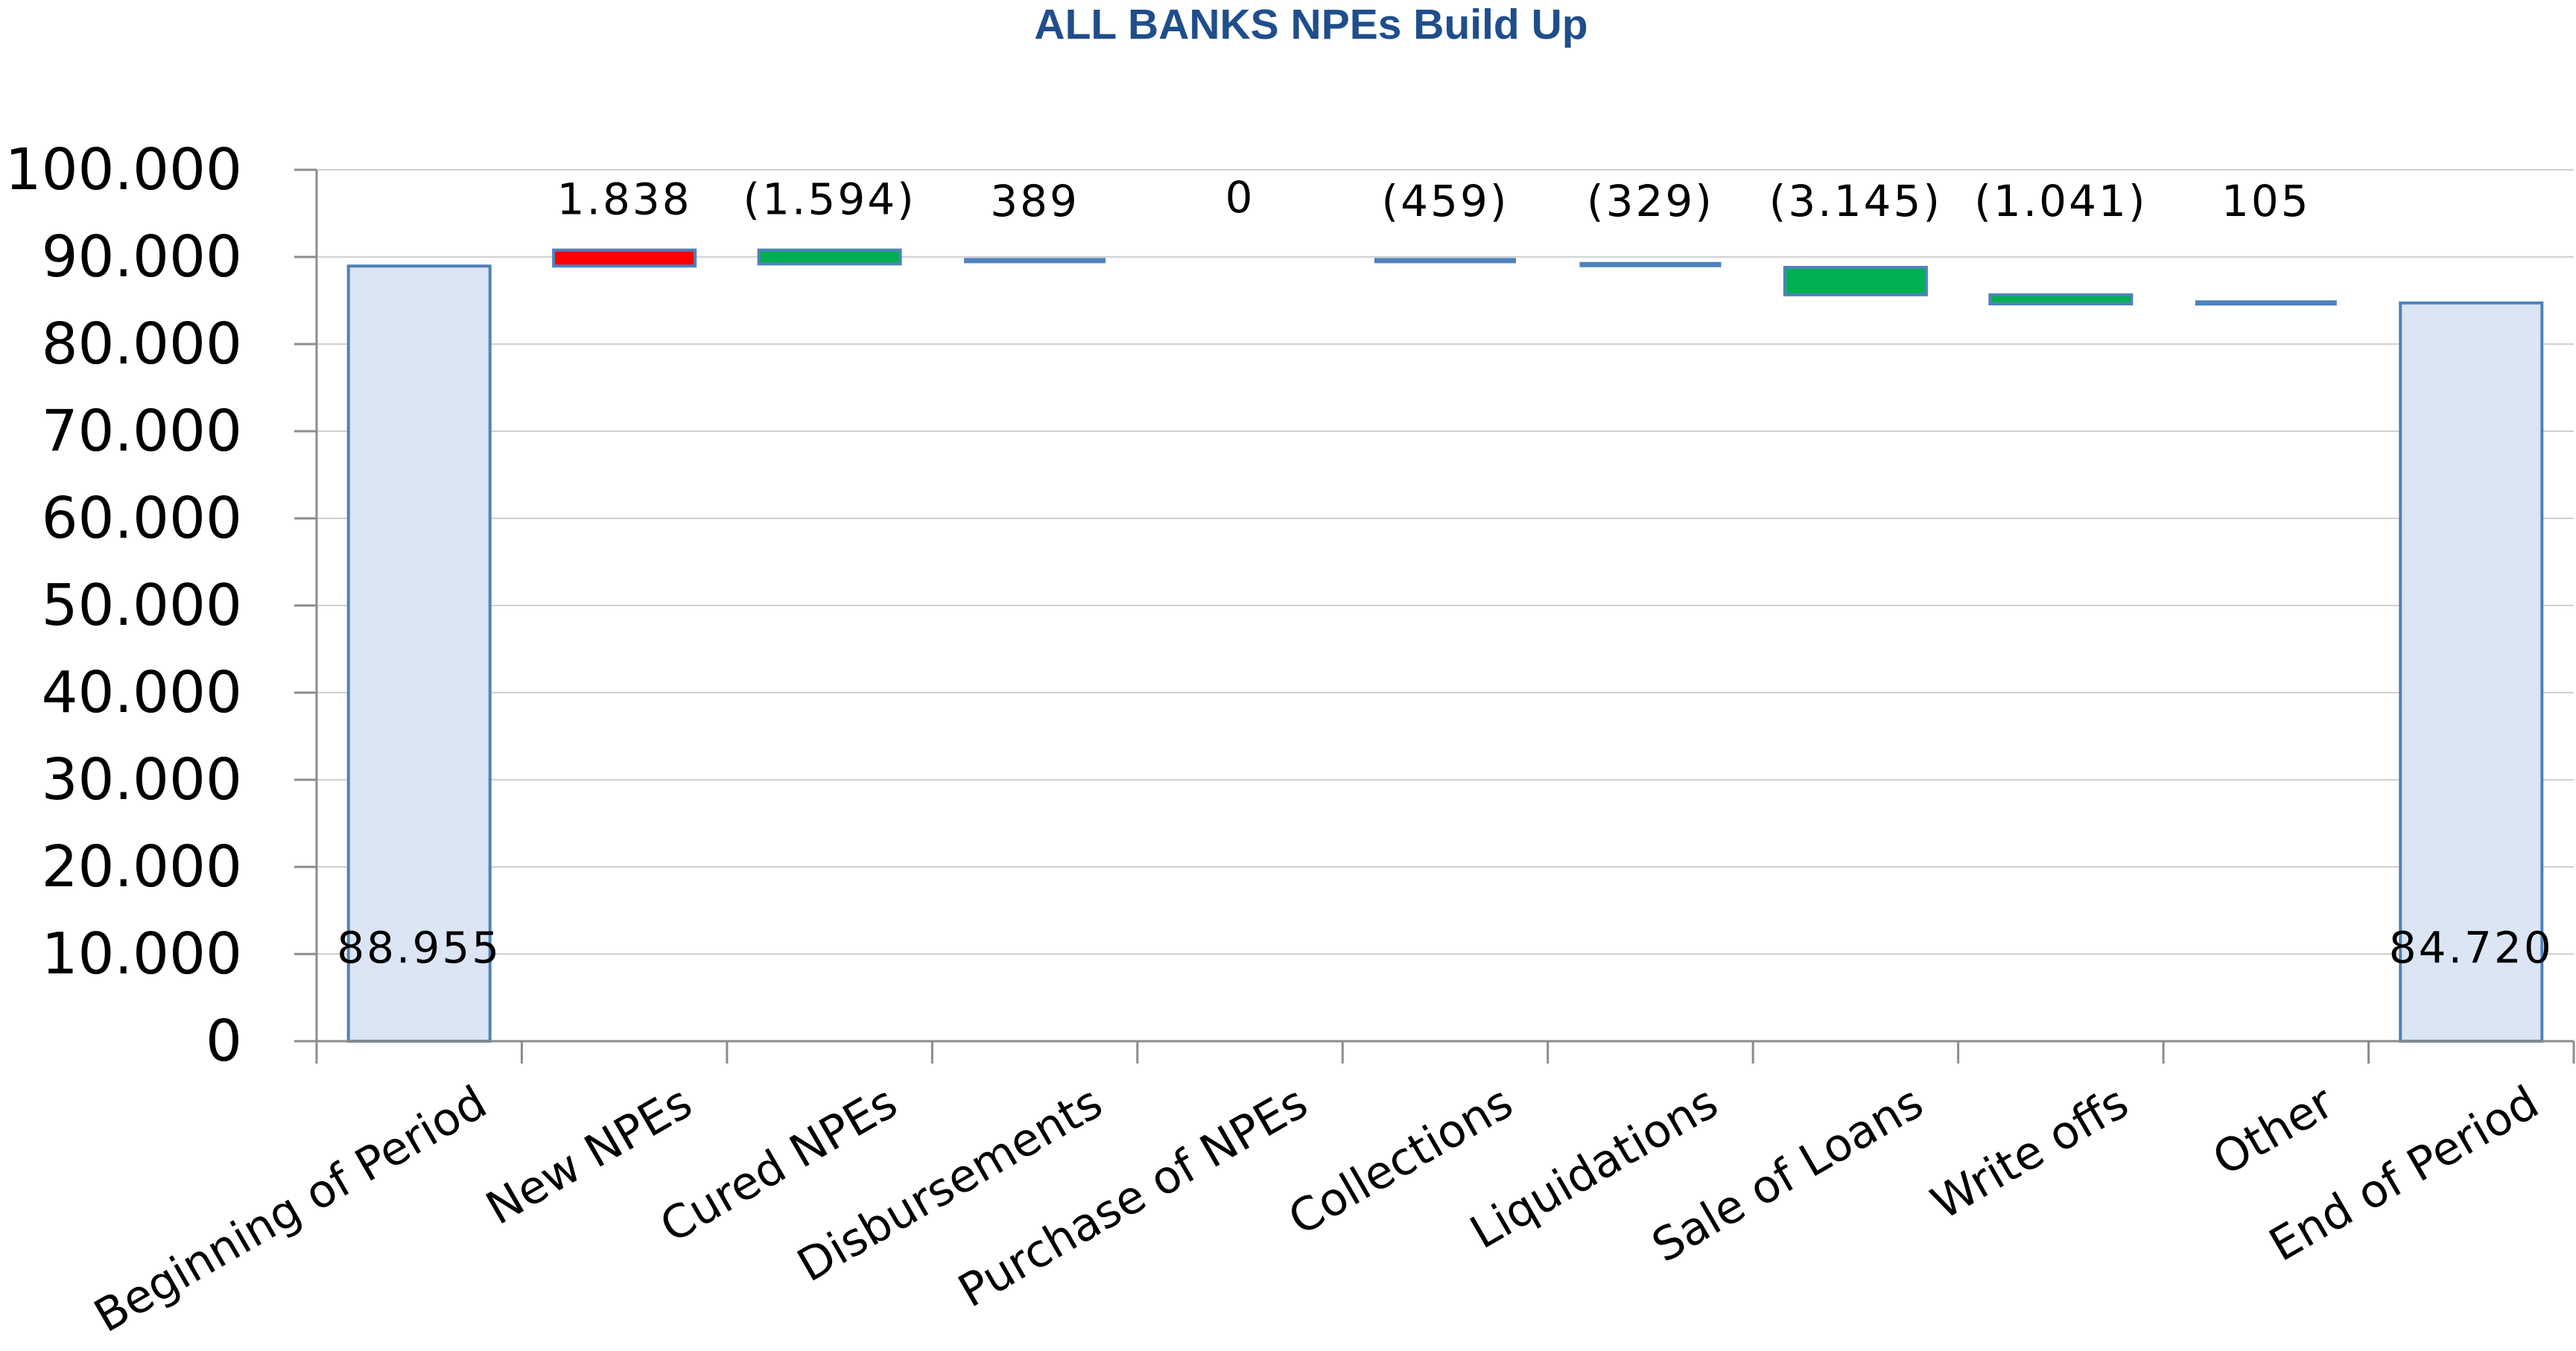  What do you see at coordinates (2472, 948) in the screenshot?
I see `data-label: 84.720` at bounding box center [2472, 948].